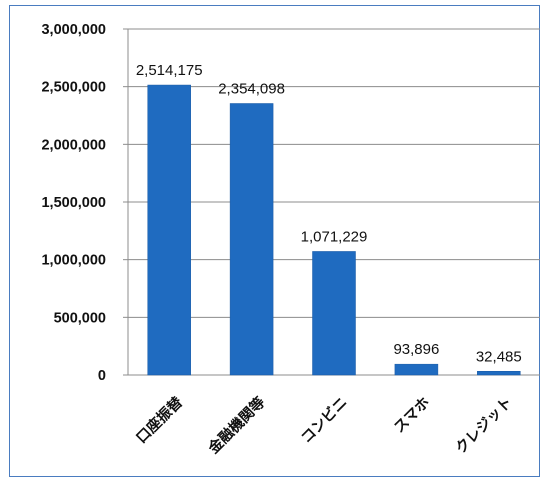 Image resolution: width=542 pixels, height=479 pixels. What do you see at coordinates (169, 70) in the screenshot?
I see `data-label: 2,514,175` at bounding box center [169, 70].